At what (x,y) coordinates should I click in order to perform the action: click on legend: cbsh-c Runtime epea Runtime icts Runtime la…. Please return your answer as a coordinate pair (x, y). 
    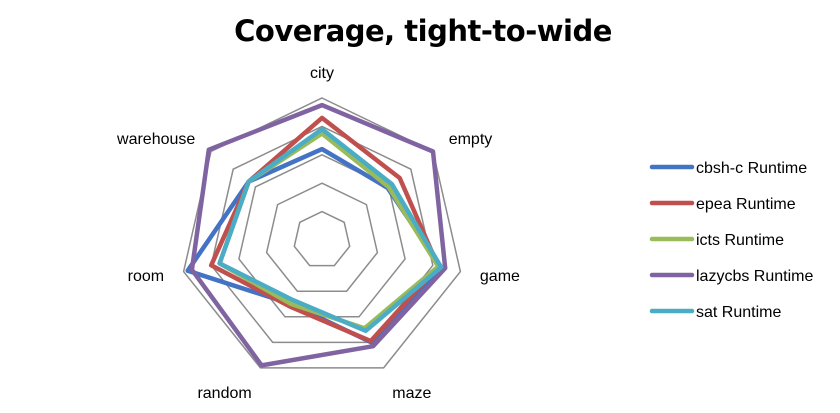
    Looking at the image, I should click on (731, 240).